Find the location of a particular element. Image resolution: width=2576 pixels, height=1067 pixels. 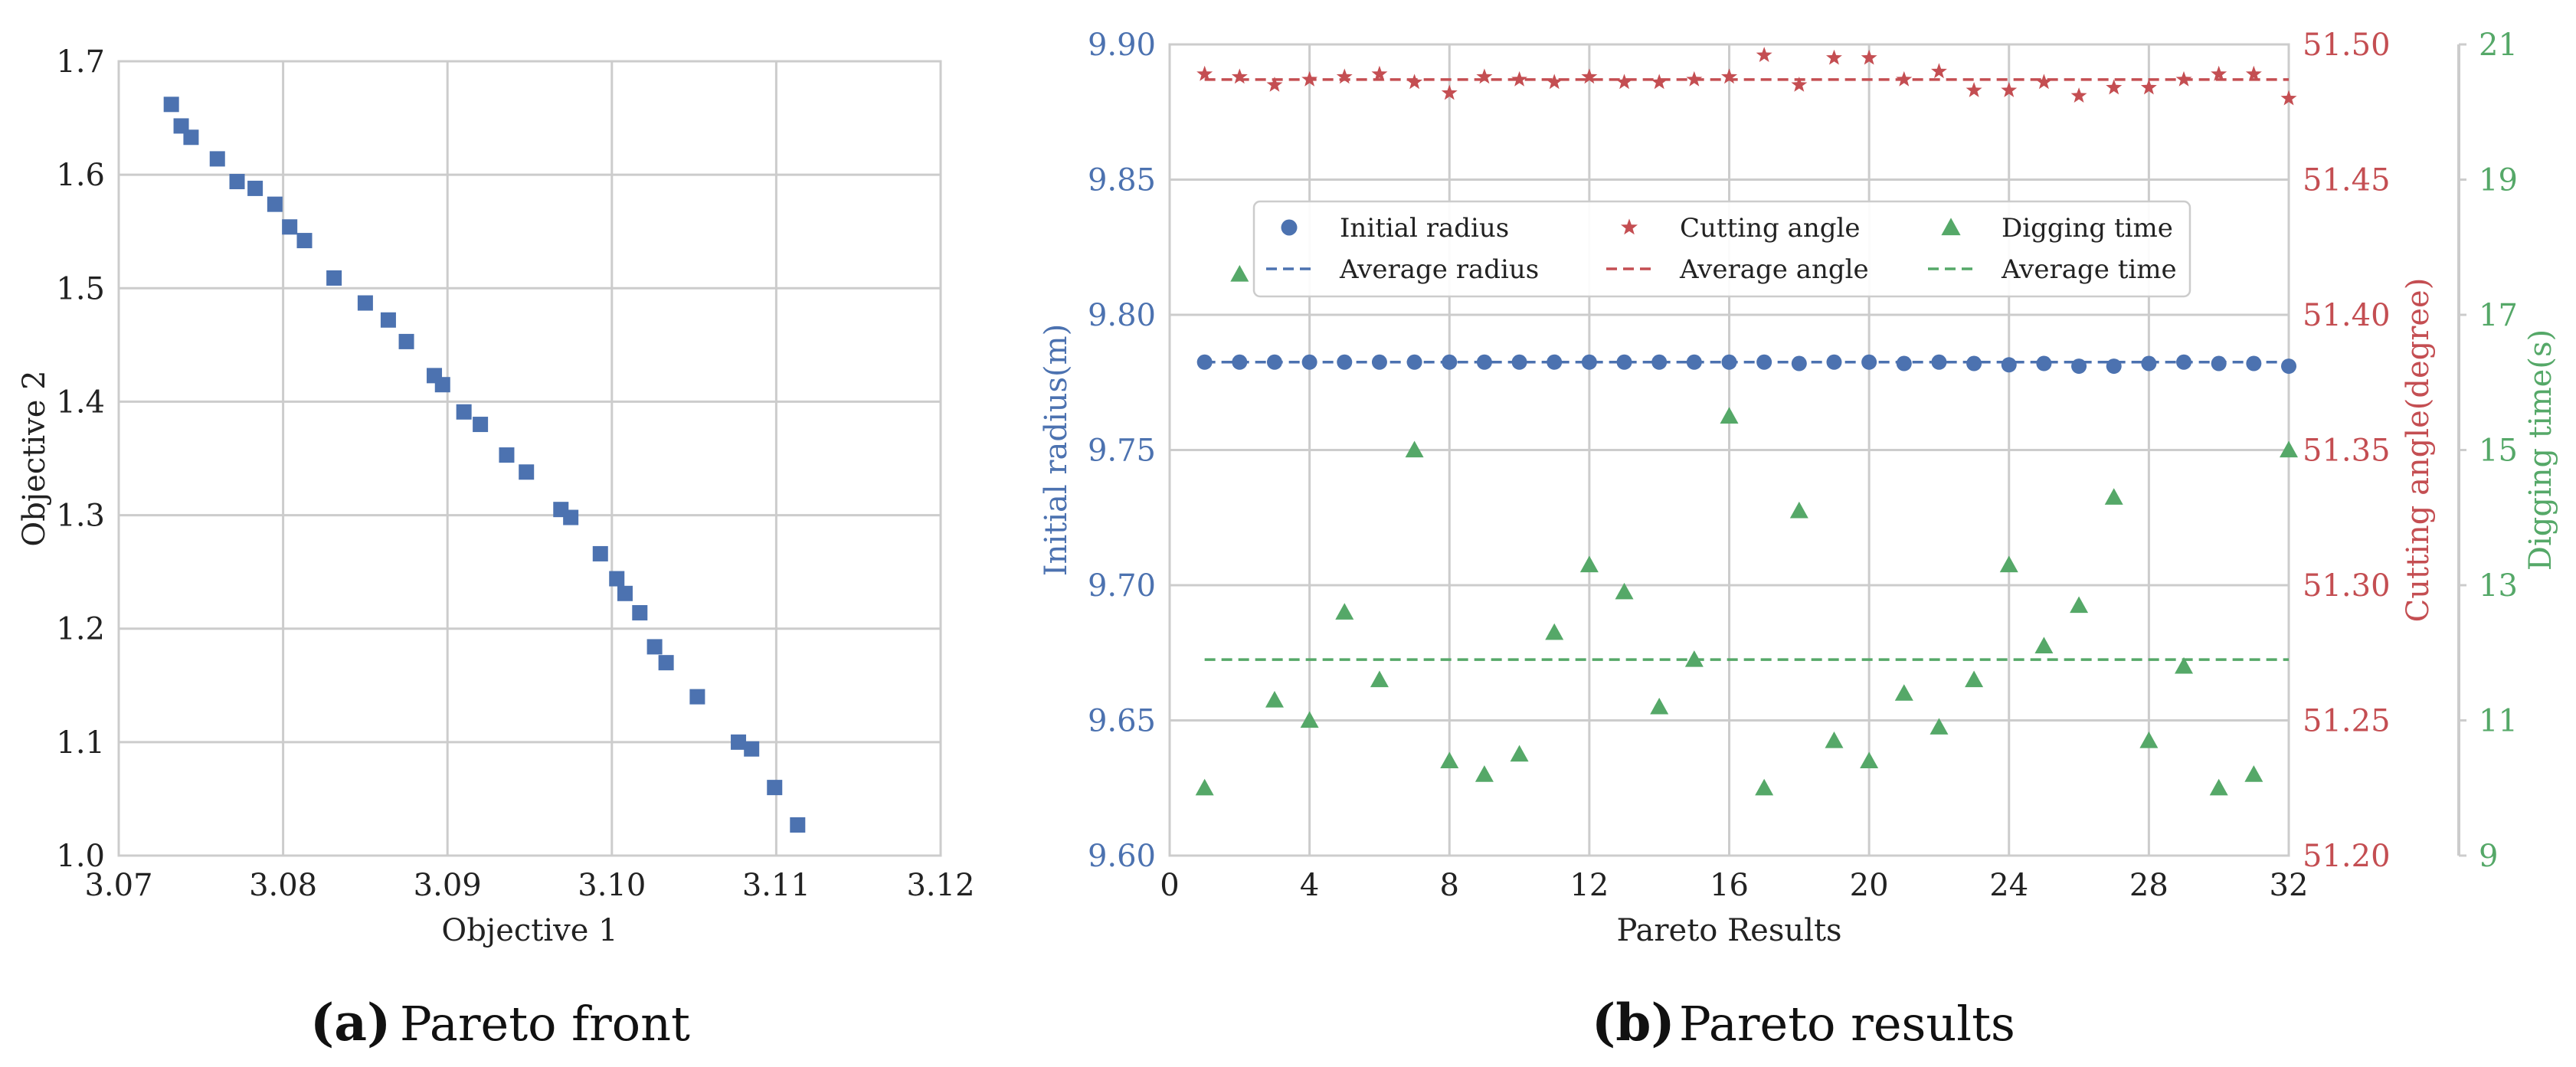

x-tick-label: 8 is located at coordinates (1449, 885).